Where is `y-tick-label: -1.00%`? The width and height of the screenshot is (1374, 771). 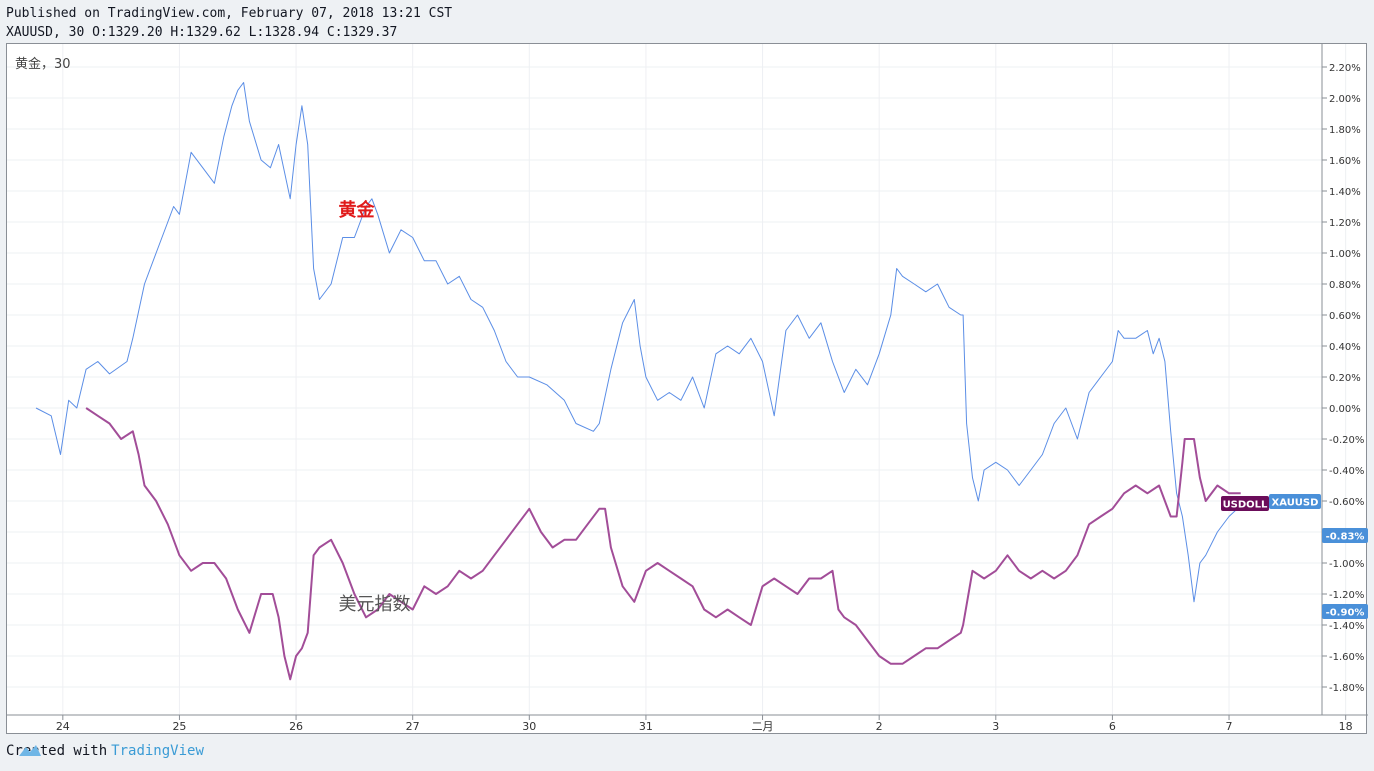 y-tick-label: -1.00% is located at coordinates (1346, 564).